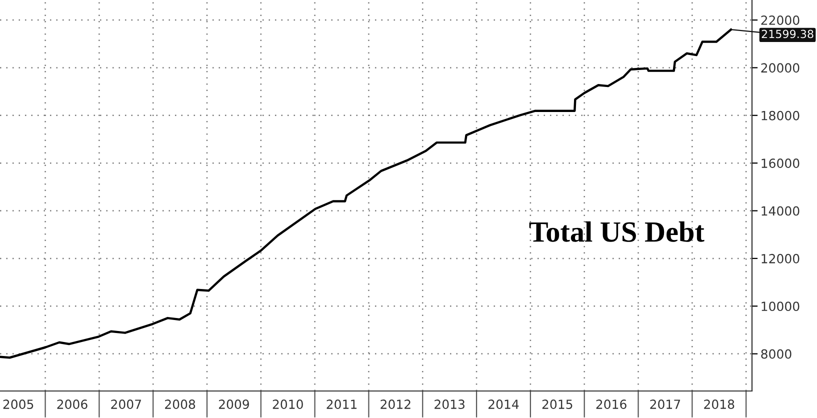 The height and width of the screenshot is (418, 817). I want to click on x-tick-label: 2014, so click(503, 405).